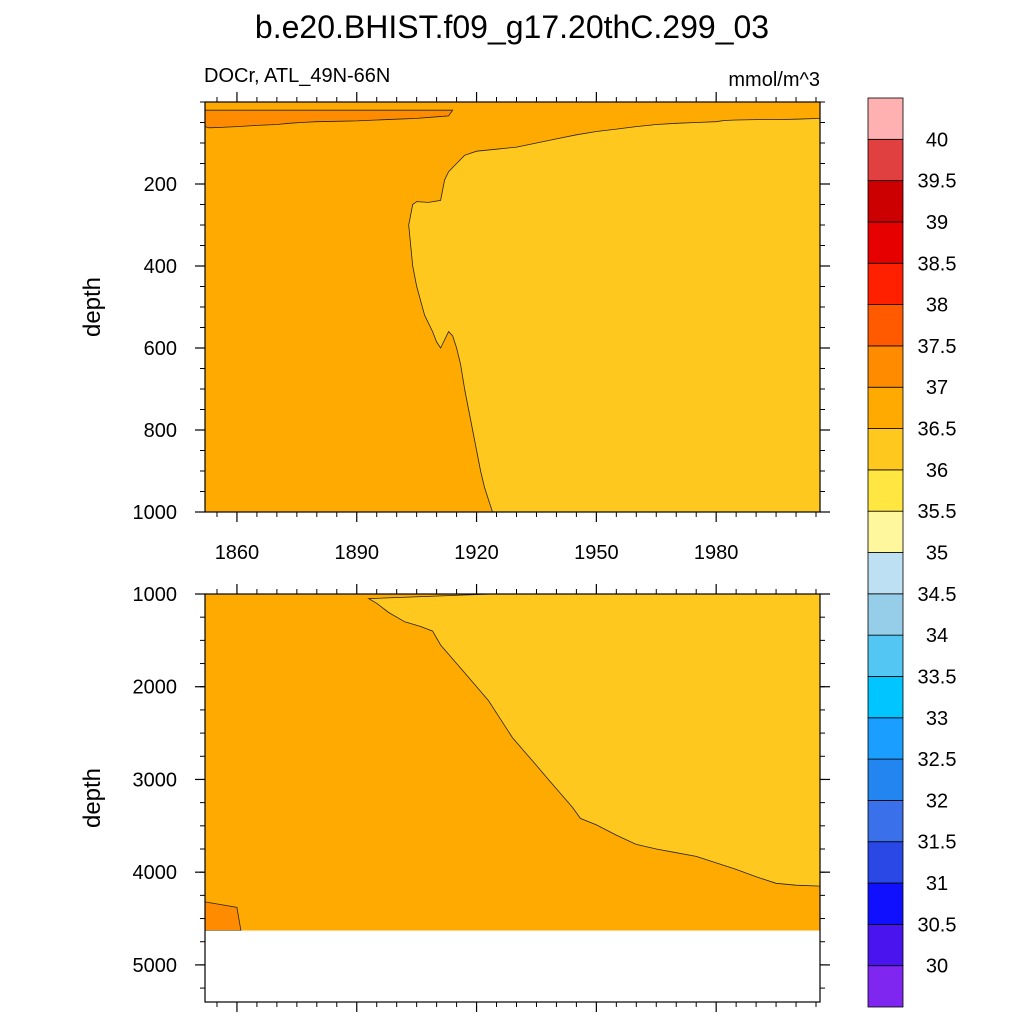  What do you see at coordinates (937, 801) in the screenshot?
I see `colorbar-label: 32` at bounding box center [937, 801].